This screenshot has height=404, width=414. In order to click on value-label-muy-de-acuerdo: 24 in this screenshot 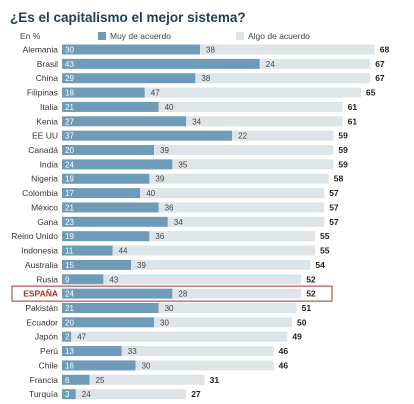, I will do `click(69, 164)`.